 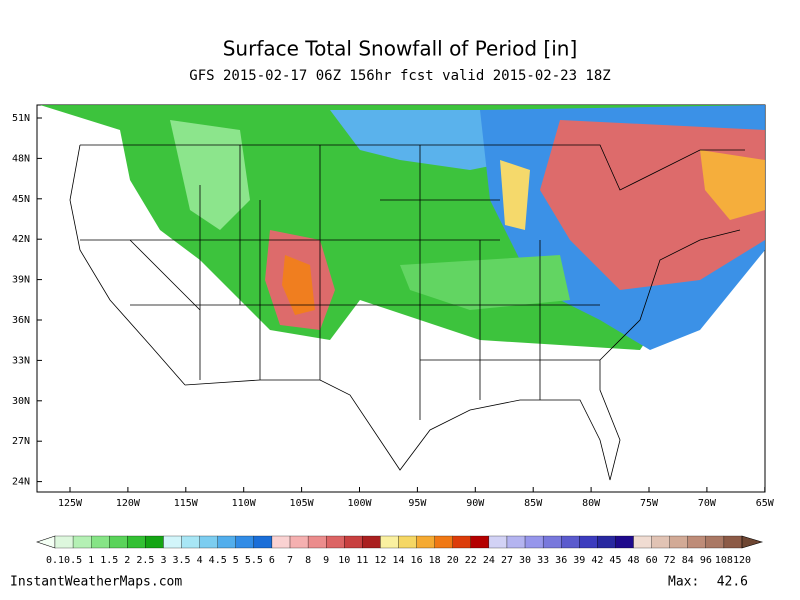 What do you see at coordinates (688, 560) in the screenshot?
I see `colorbar-label: 84` at bounding box center [688, 560].